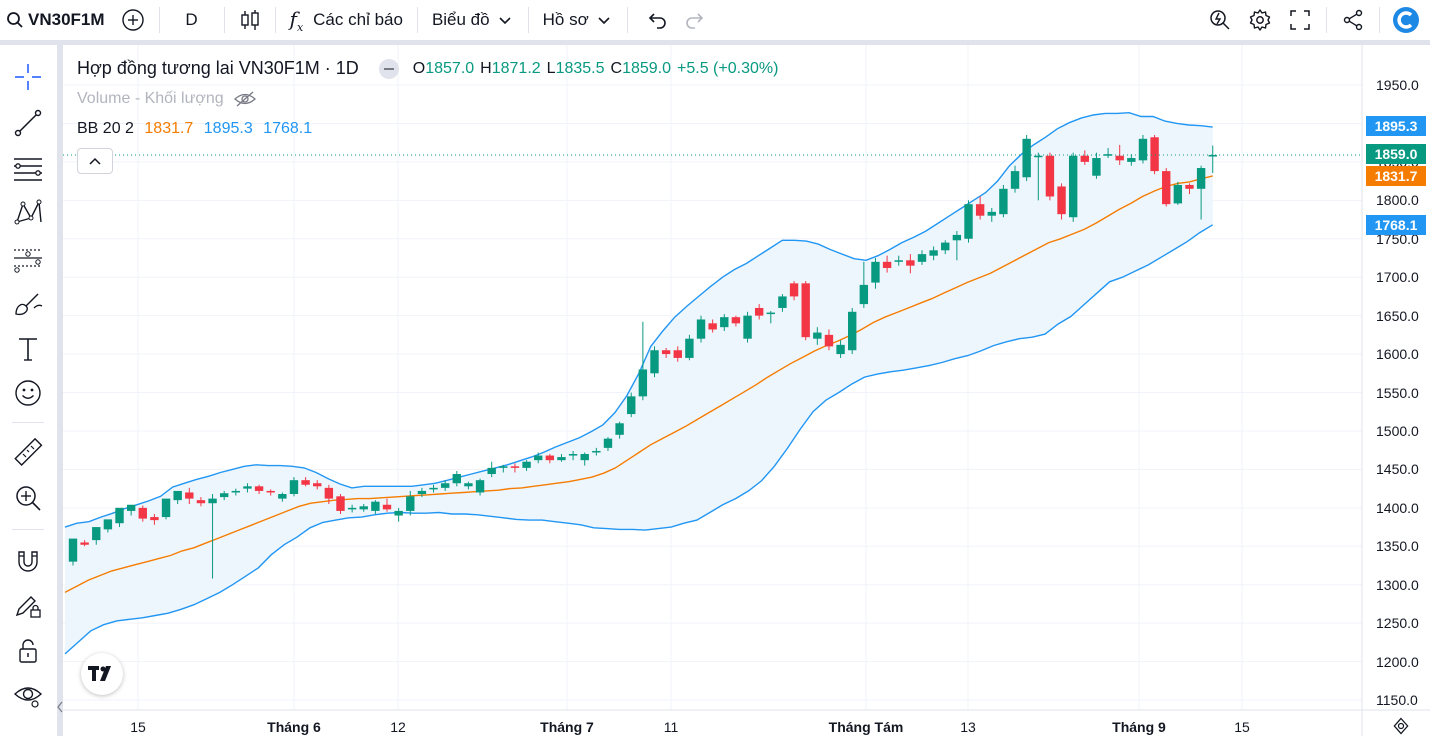 The width and height of the screenshot is (1430, 736). I want to click on upper-band-price-label: 1895.3, so click(1396, 126).